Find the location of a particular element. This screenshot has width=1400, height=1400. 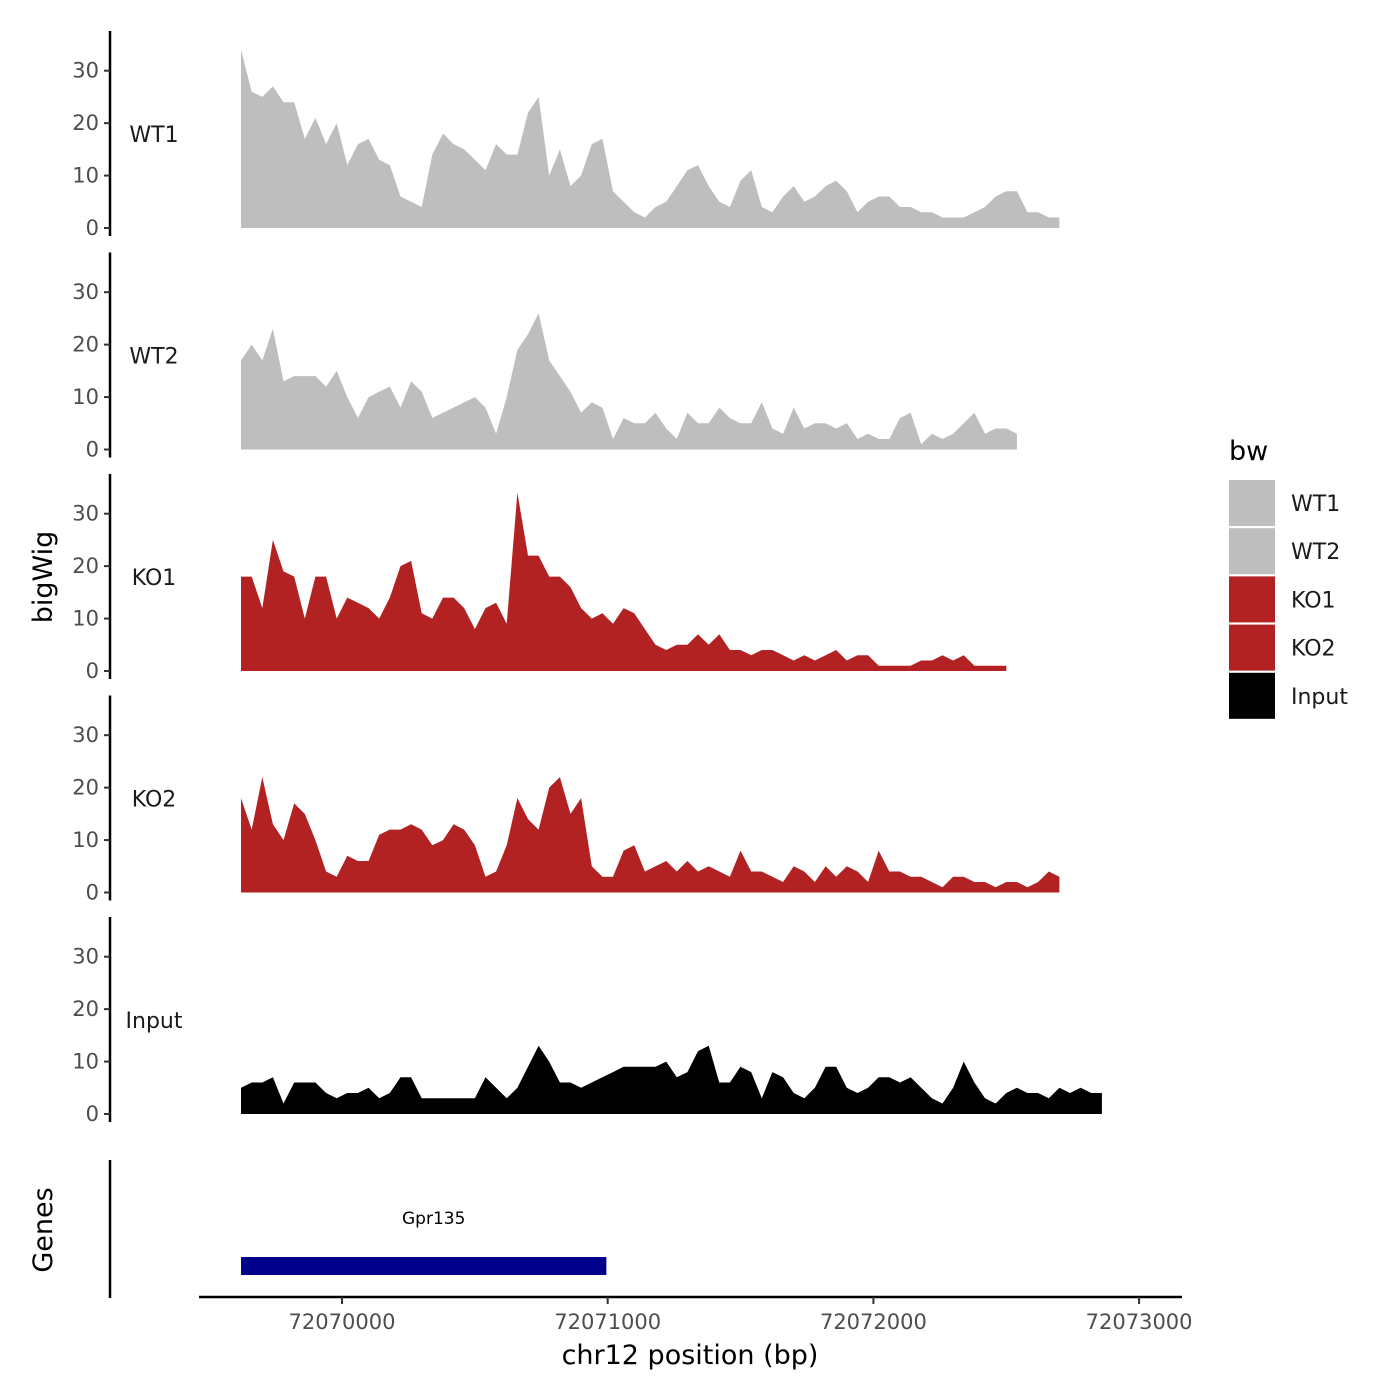

legend-title: bw is located at coordinates (1248, 451).